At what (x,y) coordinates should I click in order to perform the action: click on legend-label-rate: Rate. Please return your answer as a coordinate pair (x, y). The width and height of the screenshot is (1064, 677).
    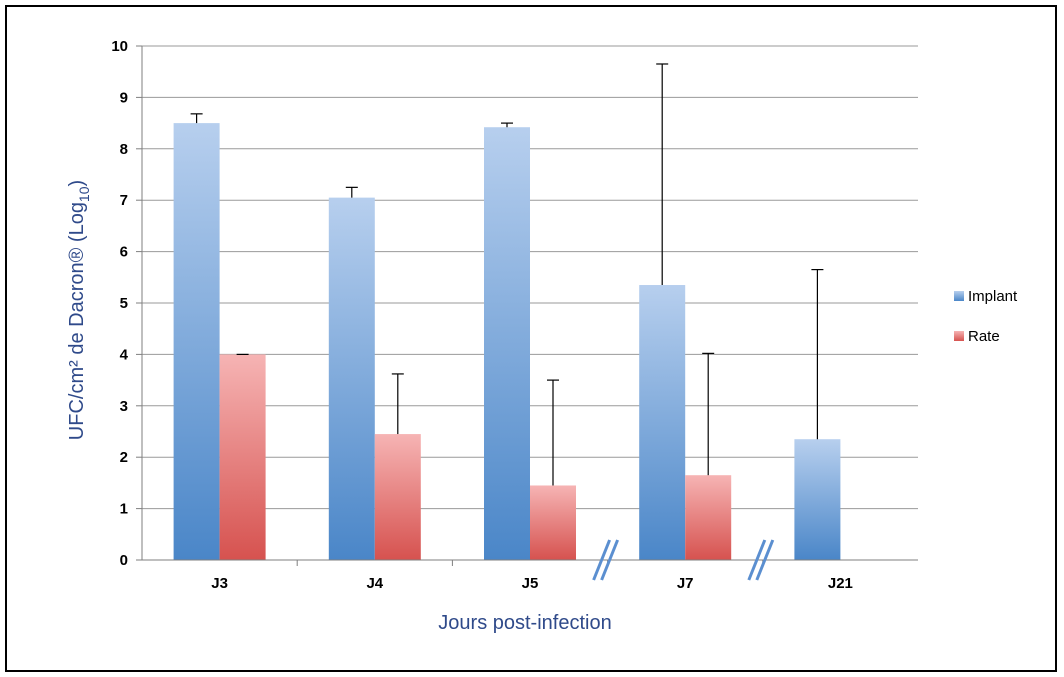
    Looking at the image, I should click on (984, 336).